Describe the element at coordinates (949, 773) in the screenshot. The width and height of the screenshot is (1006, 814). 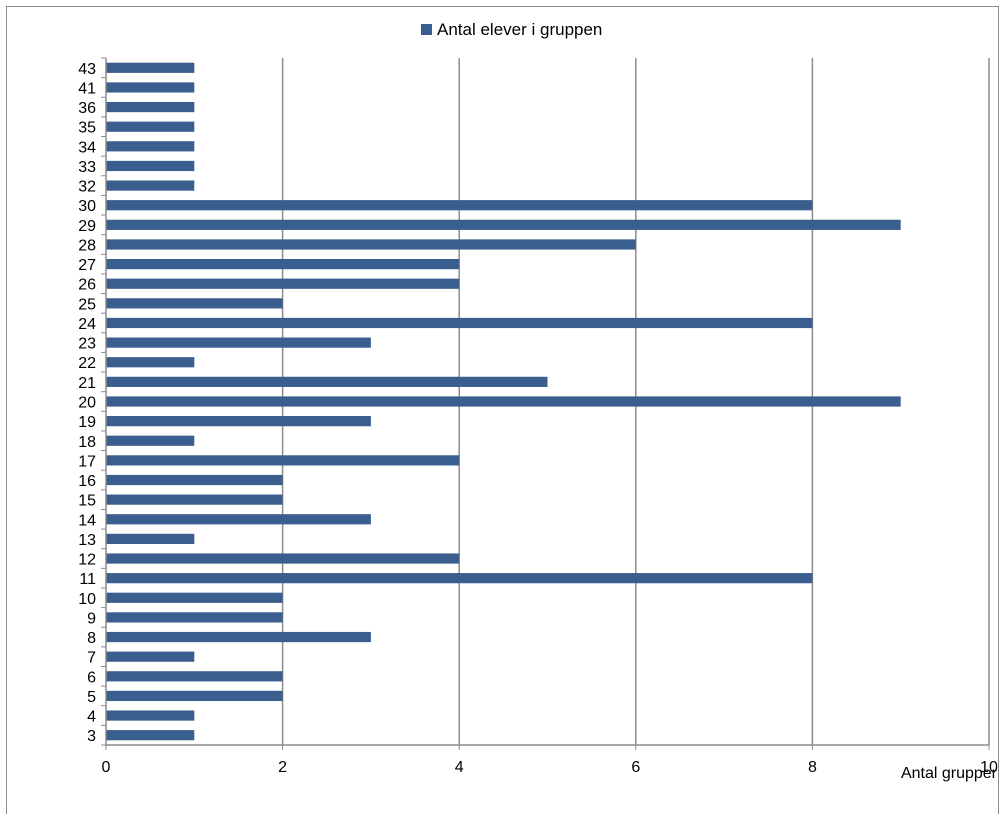
I see `x-axis-title: Antal grupper` at that location.